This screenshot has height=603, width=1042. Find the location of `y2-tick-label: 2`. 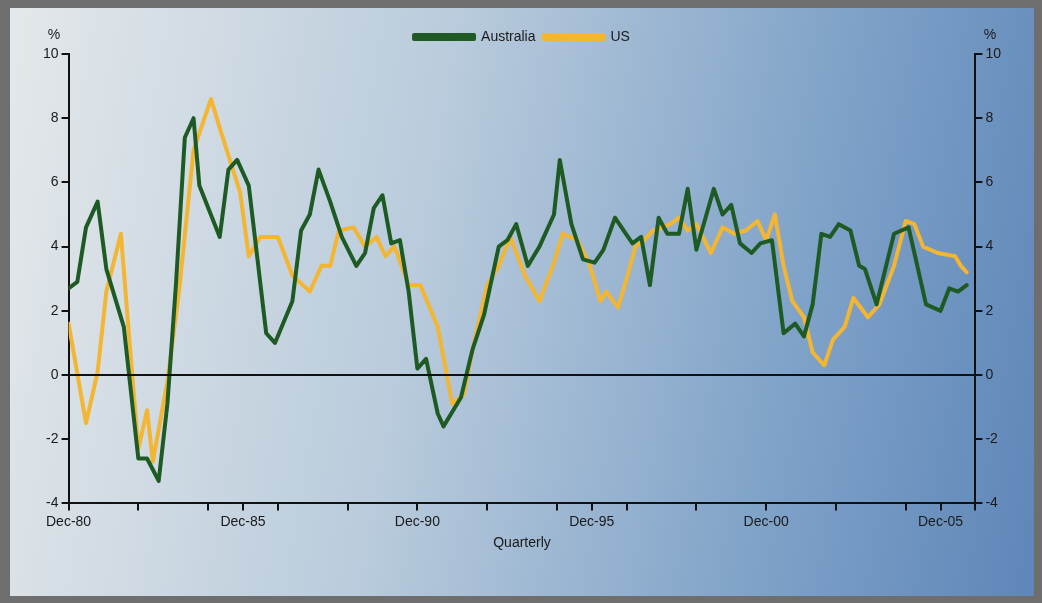

y2-tick-label: 2 is located at coordinates (989, 309).